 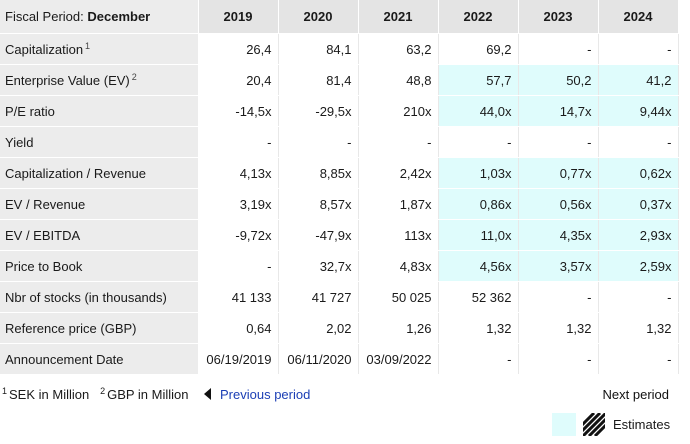 I want to click on value-cell: 210x, so click(x=398, y=111).